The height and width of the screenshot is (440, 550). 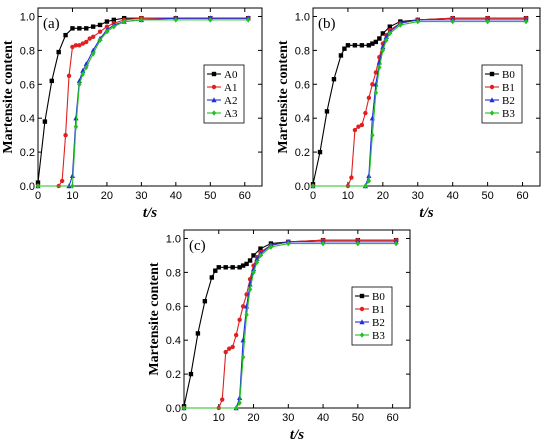 I want to click on x-axis-title-var: t, so click(x=145, y=213).